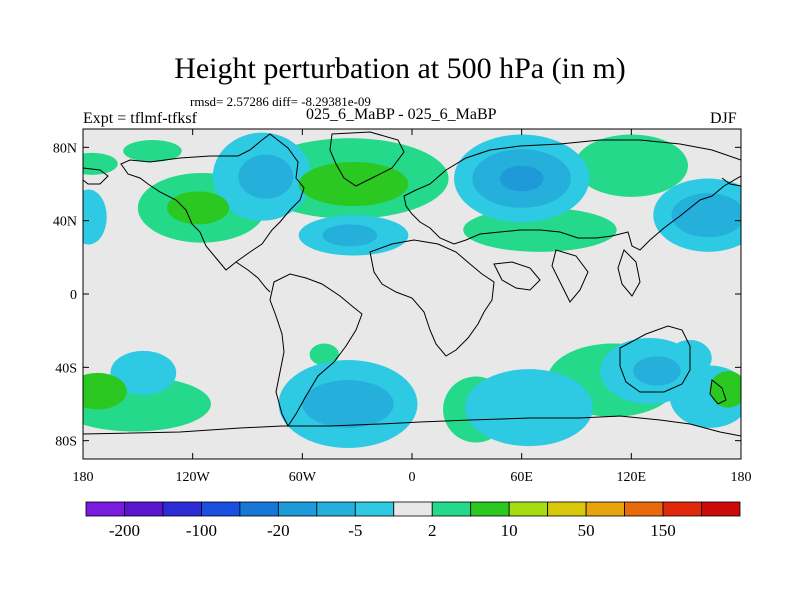 The height and width of the screenshot is (600, 800). What do you see at coordinates (303, 477) in the screenshot?
I see `x-tick-label: 60W` at bounding box center [303, 477].